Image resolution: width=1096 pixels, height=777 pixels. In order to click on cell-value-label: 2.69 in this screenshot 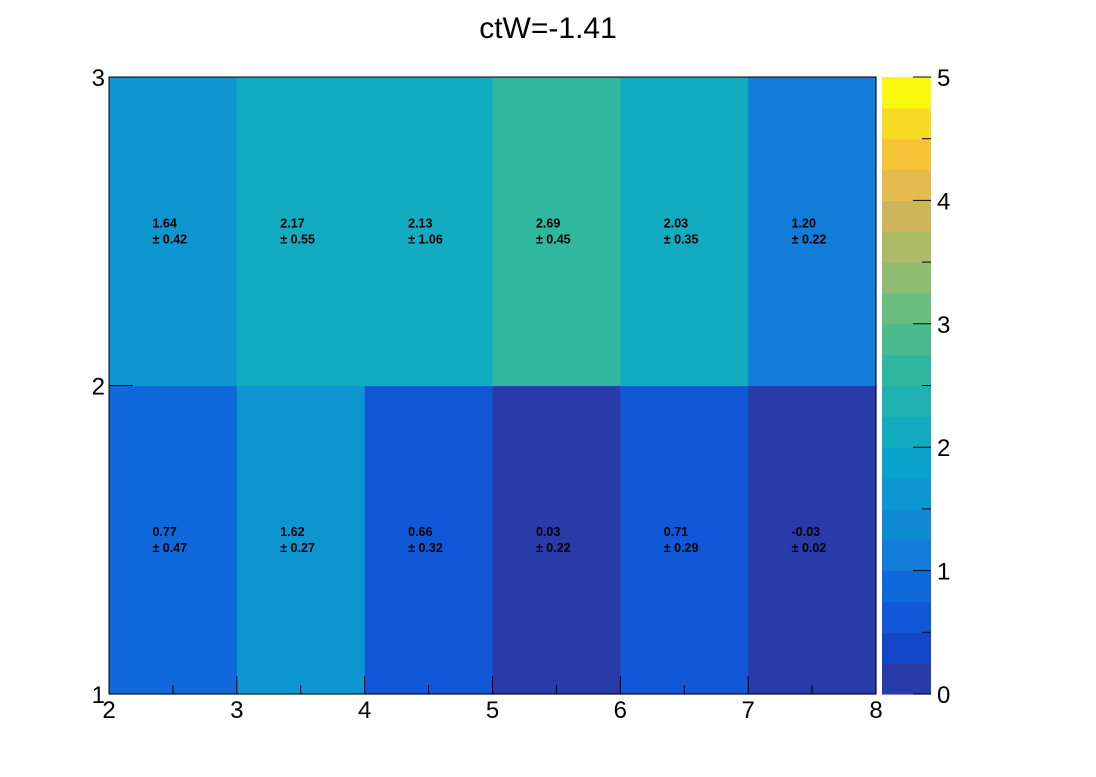, I will do `click(548, 223)`.